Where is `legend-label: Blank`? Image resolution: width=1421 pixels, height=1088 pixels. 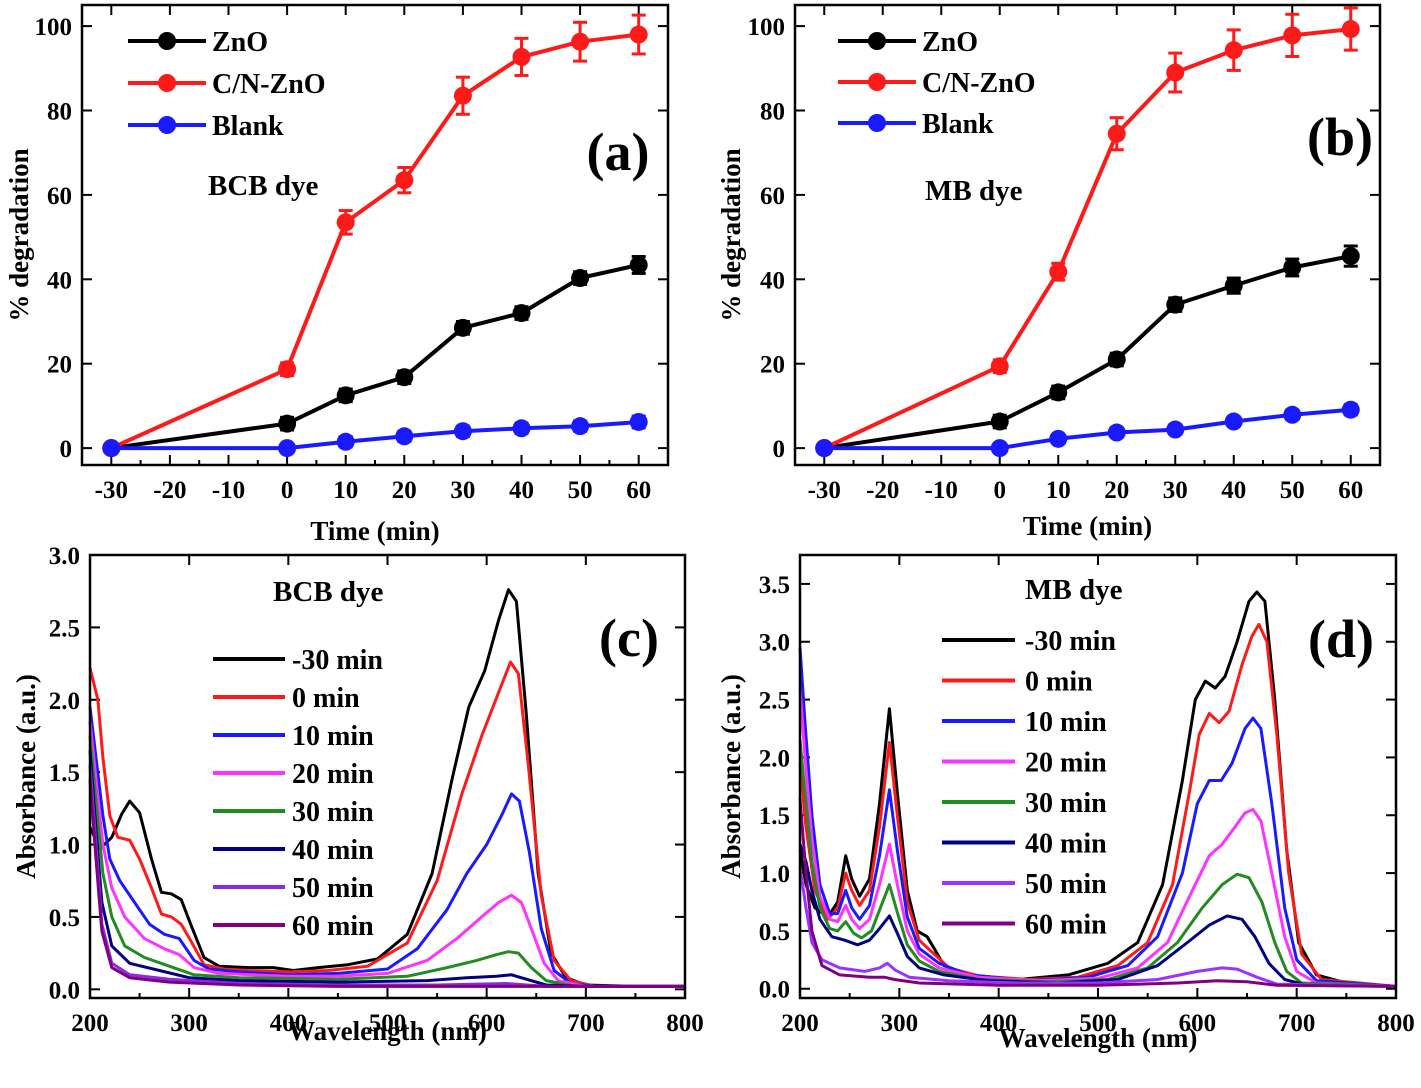
legend-label: Blank is located at coordinates (958, 124).